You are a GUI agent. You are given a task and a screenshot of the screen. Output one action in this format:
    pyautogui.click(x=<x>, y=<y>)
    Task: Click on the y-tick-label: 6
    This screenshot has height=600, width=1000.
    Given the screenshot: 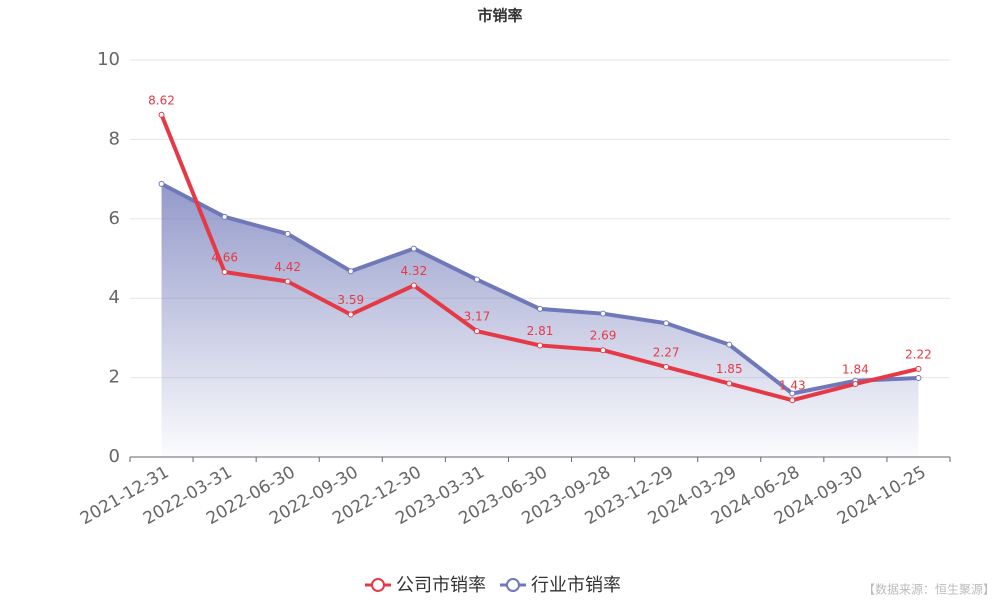 What is the action you would take?
    pyautogui.click(x=114, y=218)
    